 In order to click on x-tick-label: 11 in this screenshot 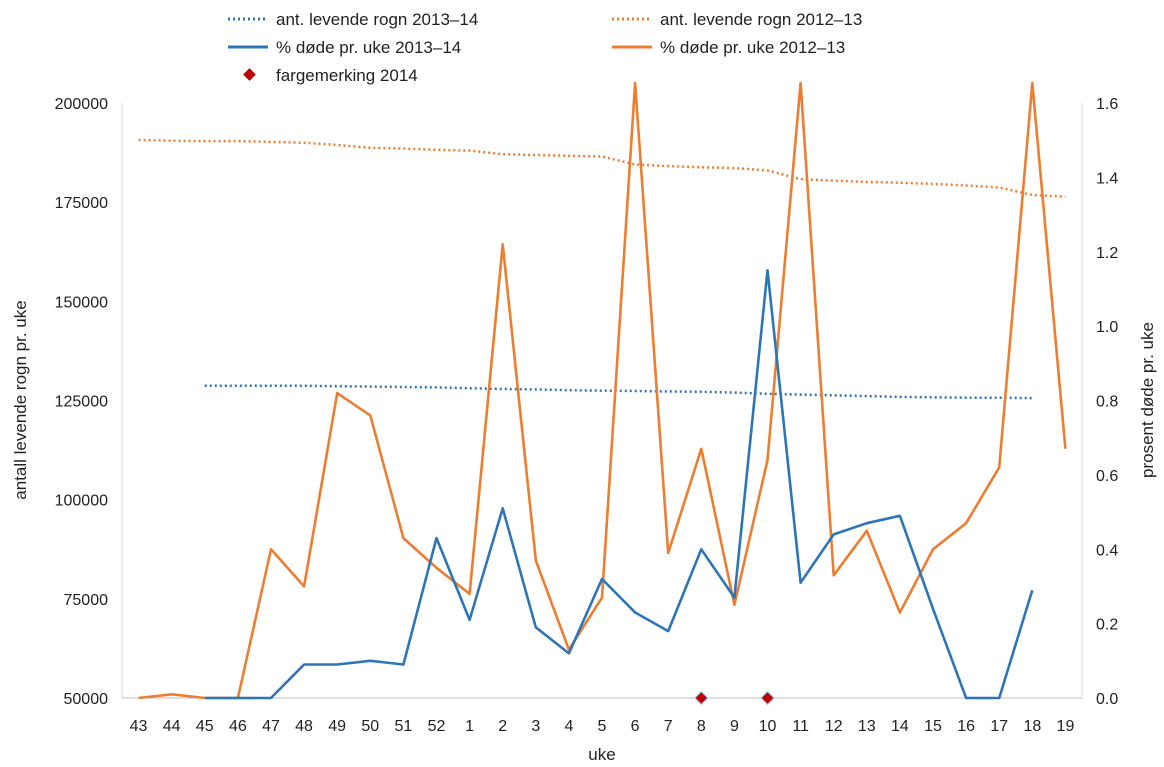, I will do `click(800, 726)`.